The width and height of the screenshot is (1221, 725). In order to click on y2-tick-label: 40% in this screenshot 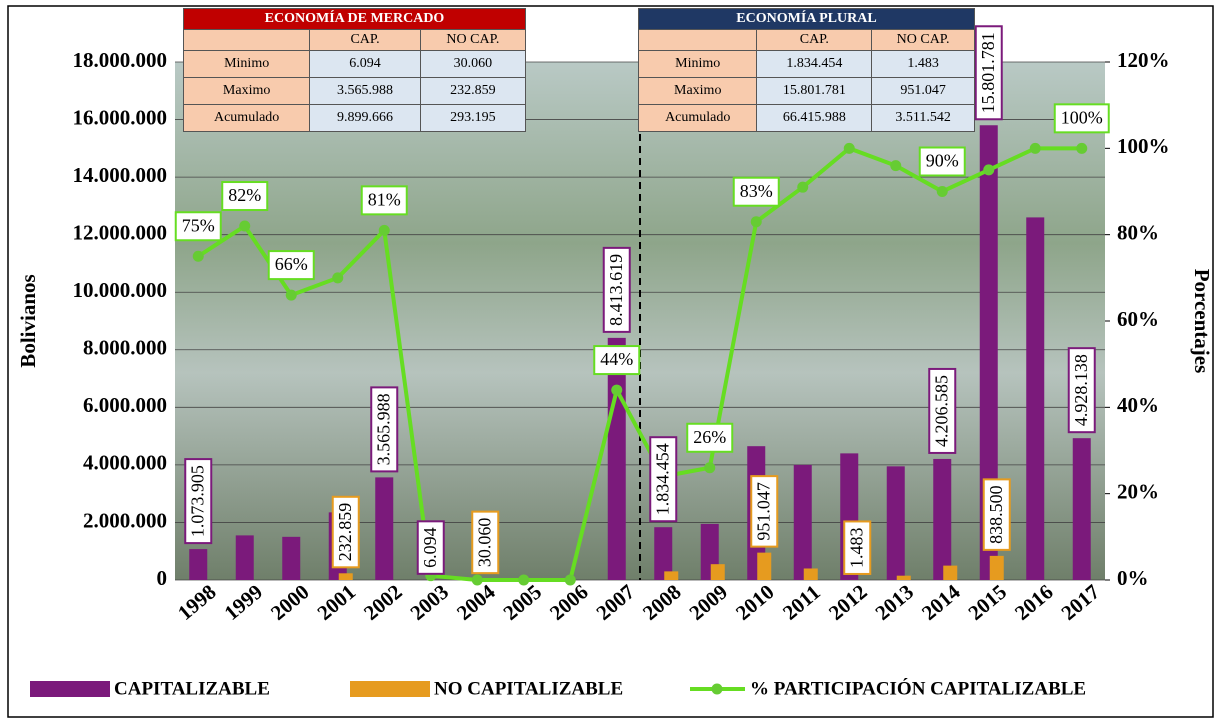, I will do `click(1138, 405)`.